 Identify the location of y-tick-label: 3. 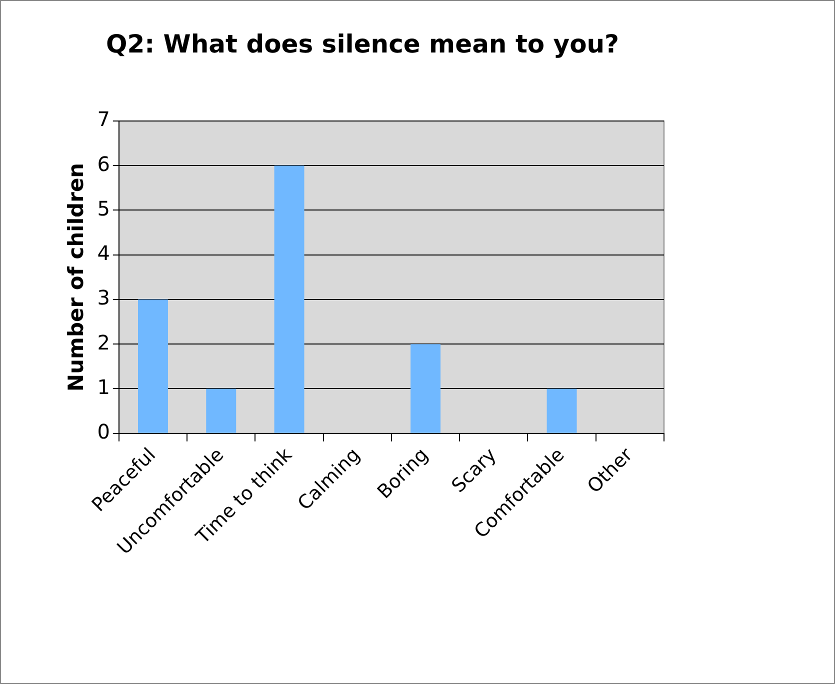
(103, 298).